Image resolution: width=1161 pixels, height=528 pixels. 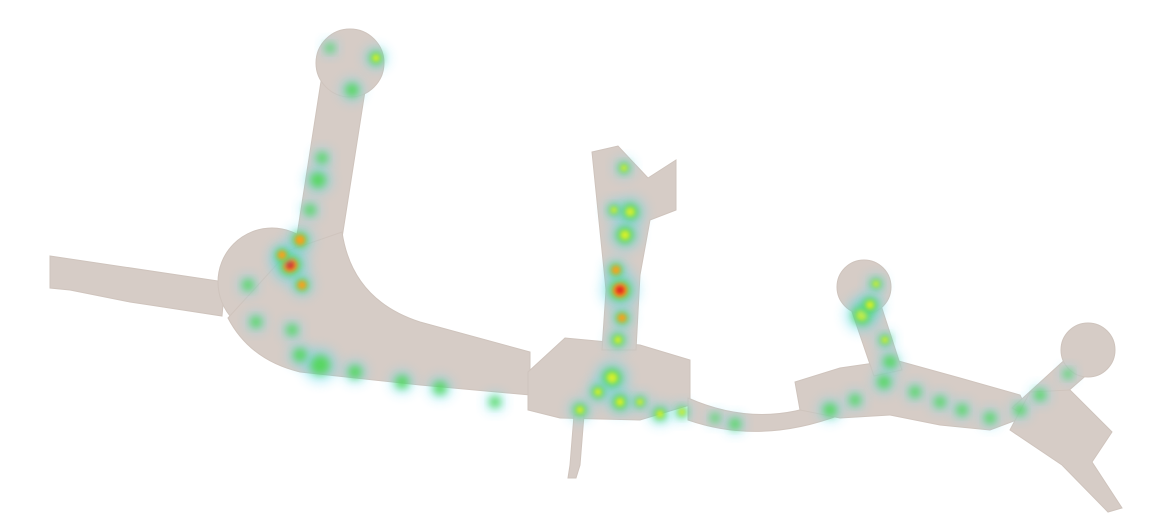 What do you see at coordinates (1066, 451) in the screenshot?
I see `east-building` at bounding box center [1066, 451].